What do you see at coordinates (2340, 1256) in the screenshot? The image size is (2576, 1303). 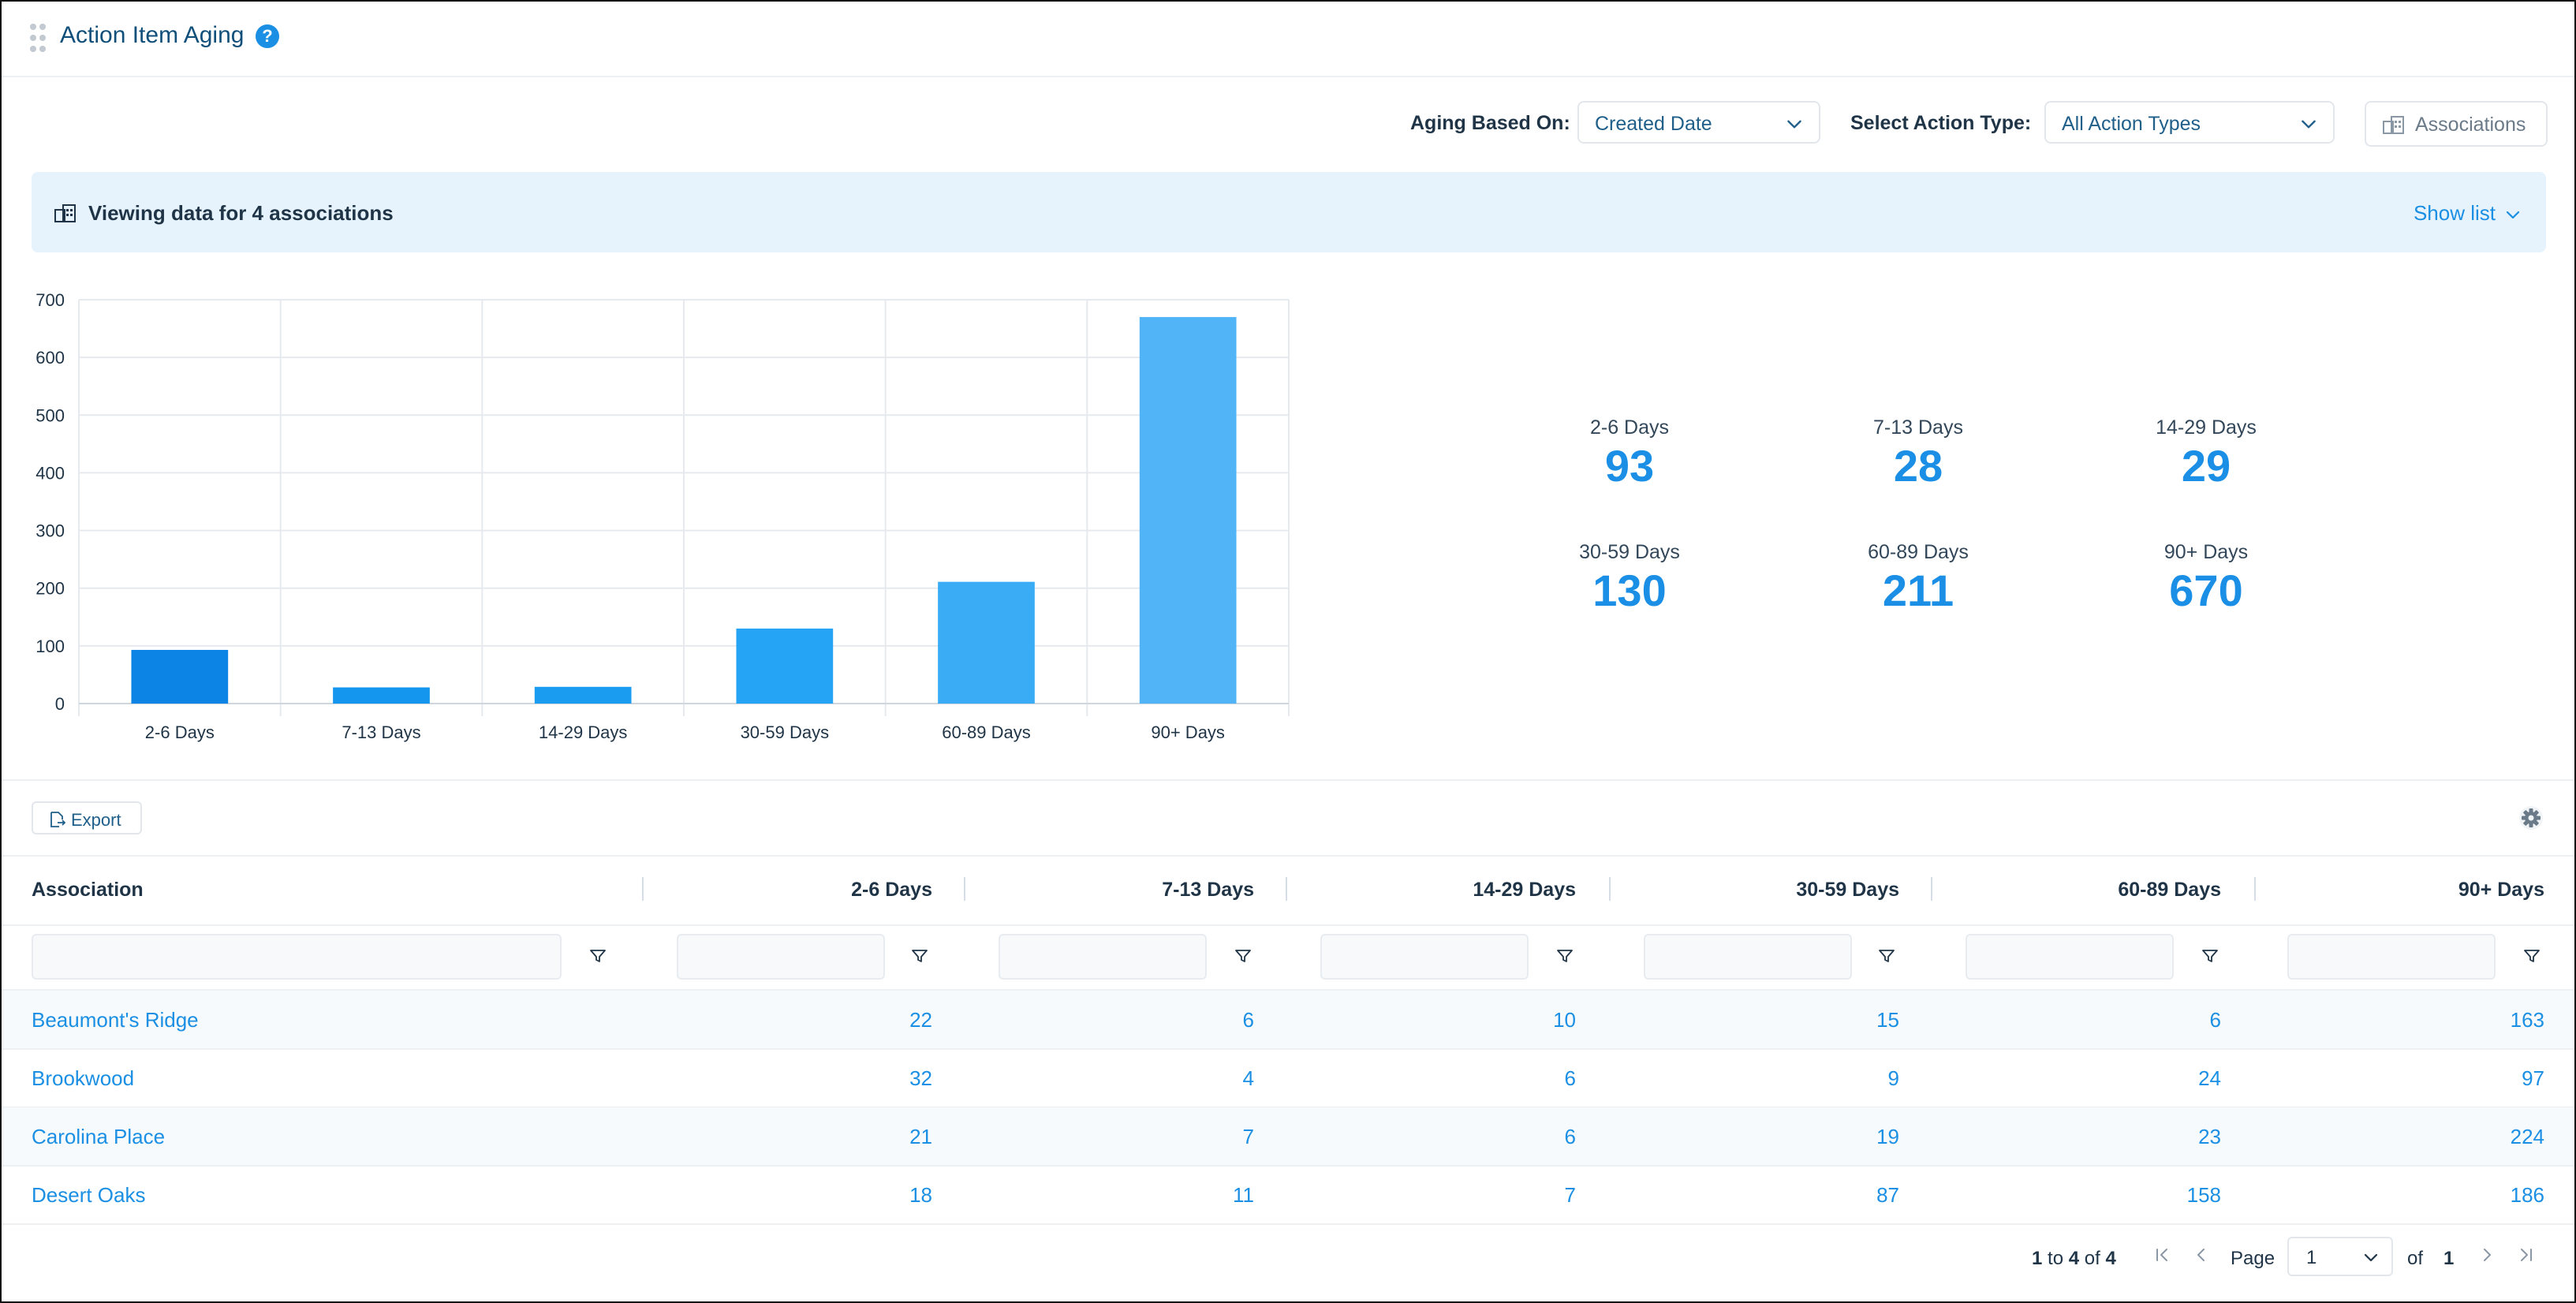 I see `page-select: 1` at bounding box center [2340, 1256].